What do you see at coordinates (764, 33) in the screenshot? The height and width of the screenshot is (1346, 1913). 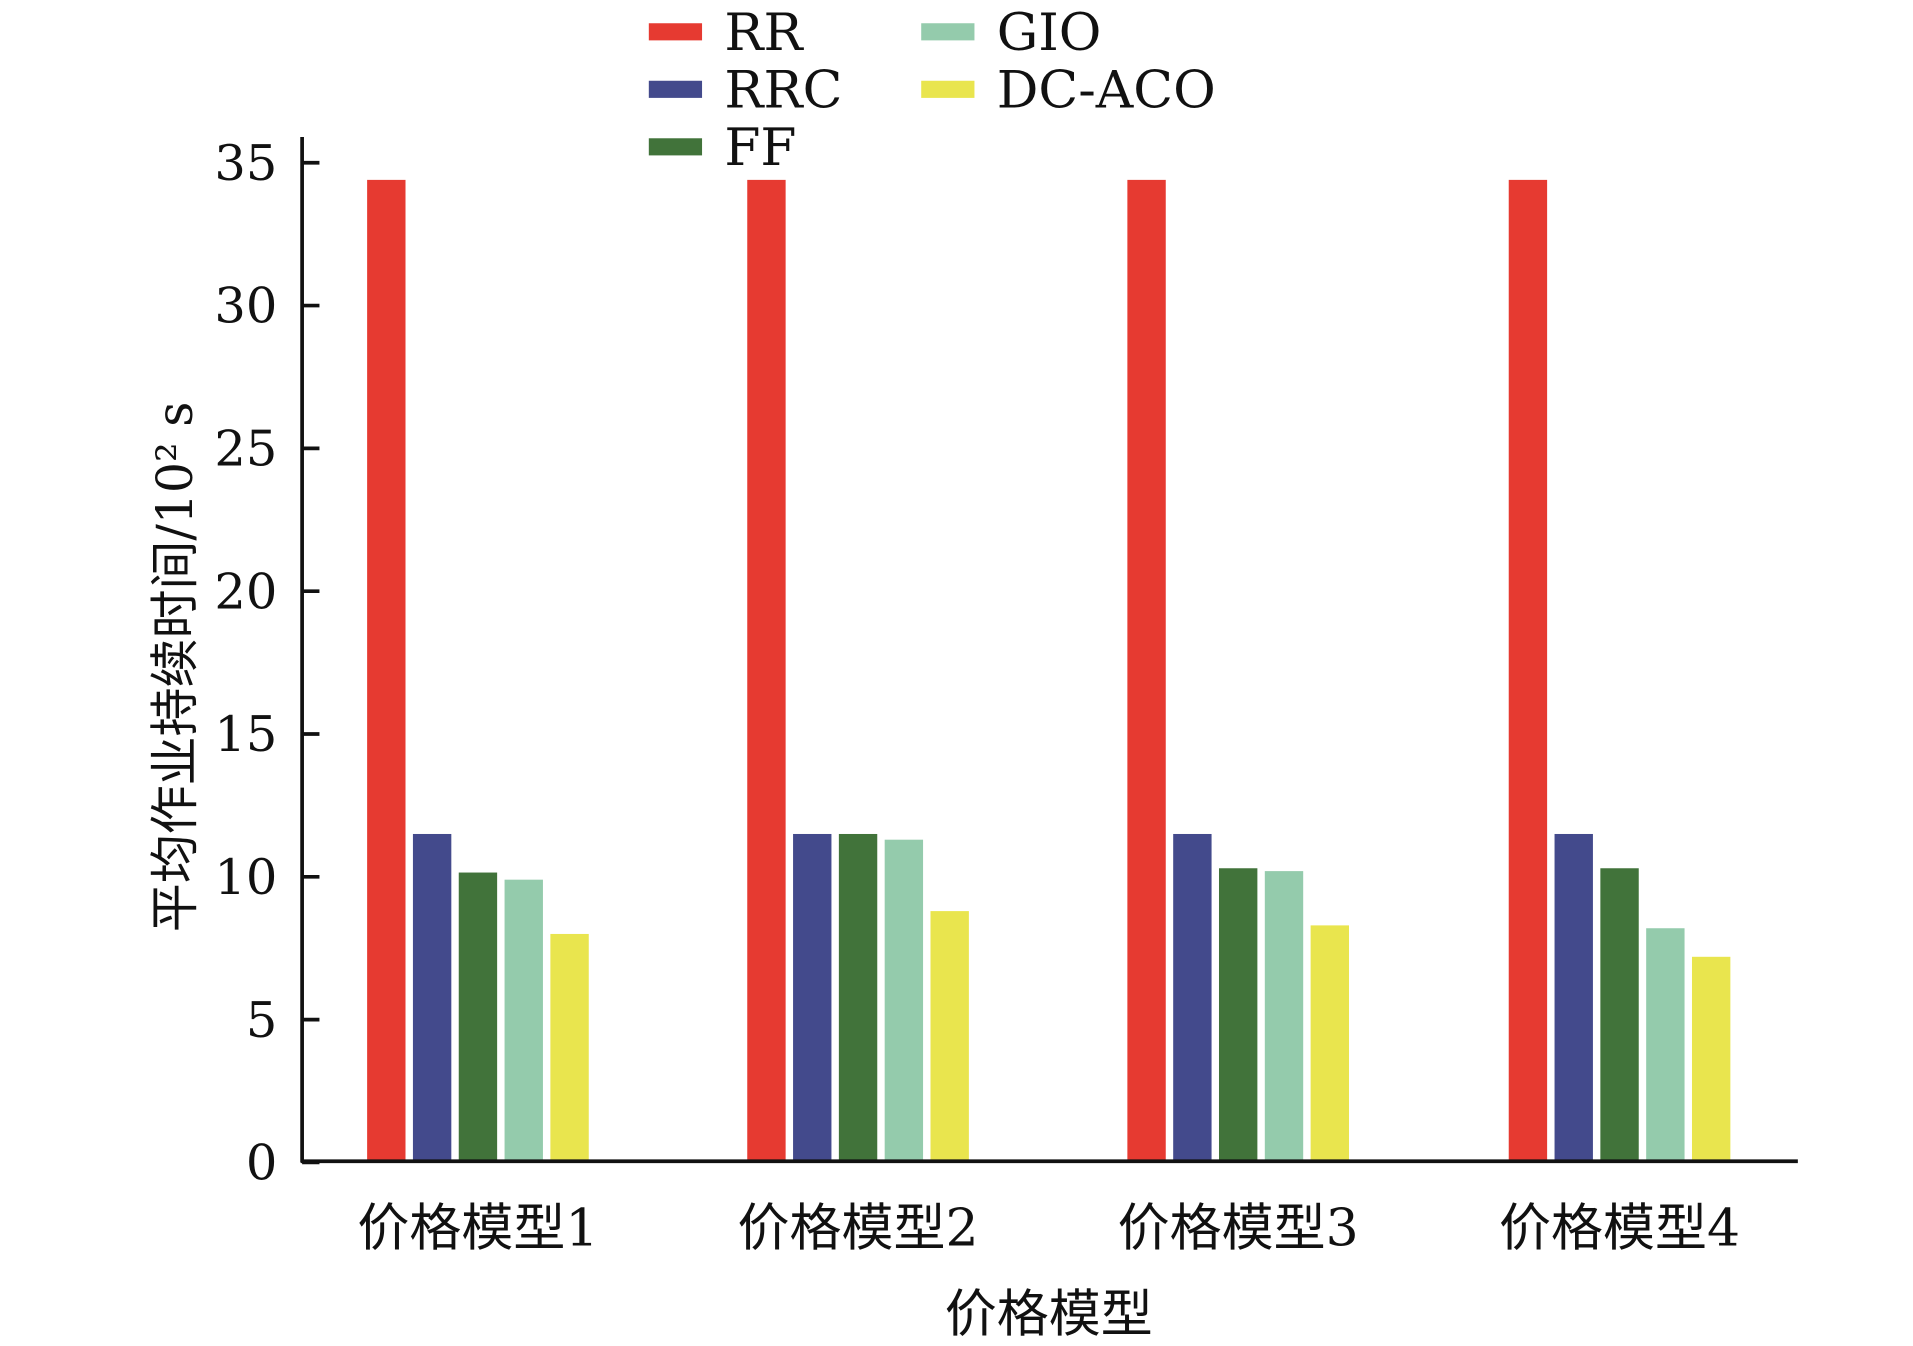 I see `legend-label: RR` at bounding box center [764, 33].